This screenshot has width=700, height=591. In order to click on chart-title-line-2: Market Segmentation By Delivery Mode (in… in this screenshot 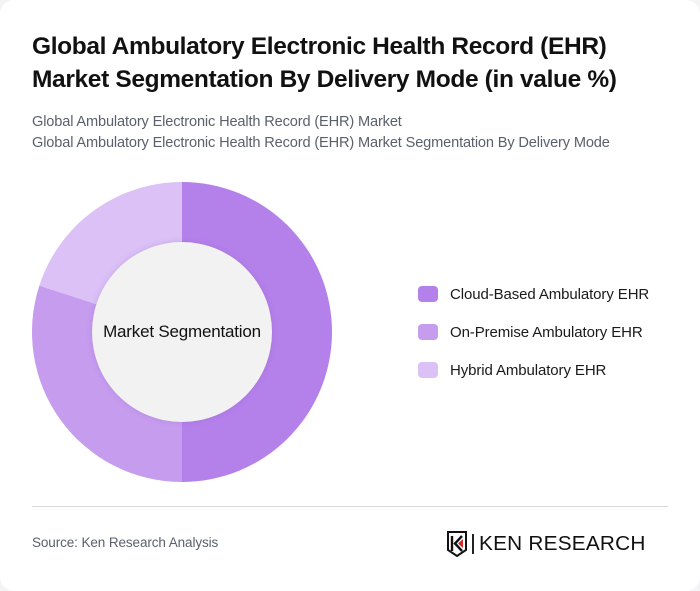, I will do `click(324, 79)`.